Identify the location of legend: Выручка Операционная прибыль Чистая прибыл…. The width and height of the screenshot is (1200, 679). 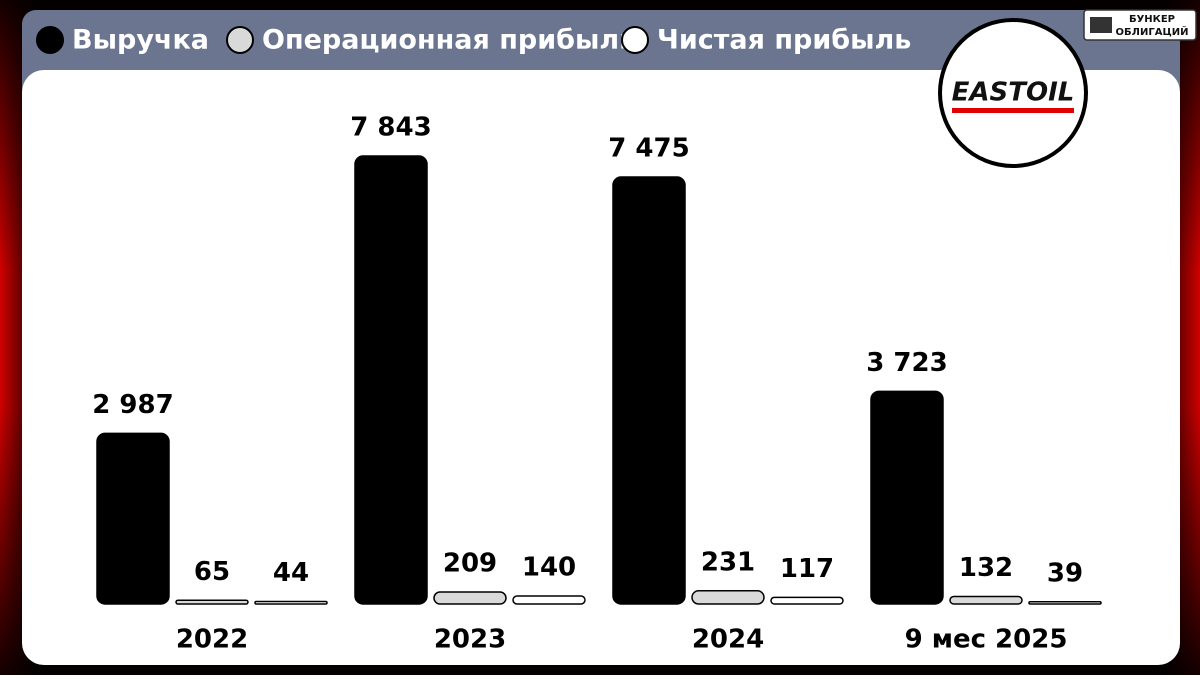
(473, 40).